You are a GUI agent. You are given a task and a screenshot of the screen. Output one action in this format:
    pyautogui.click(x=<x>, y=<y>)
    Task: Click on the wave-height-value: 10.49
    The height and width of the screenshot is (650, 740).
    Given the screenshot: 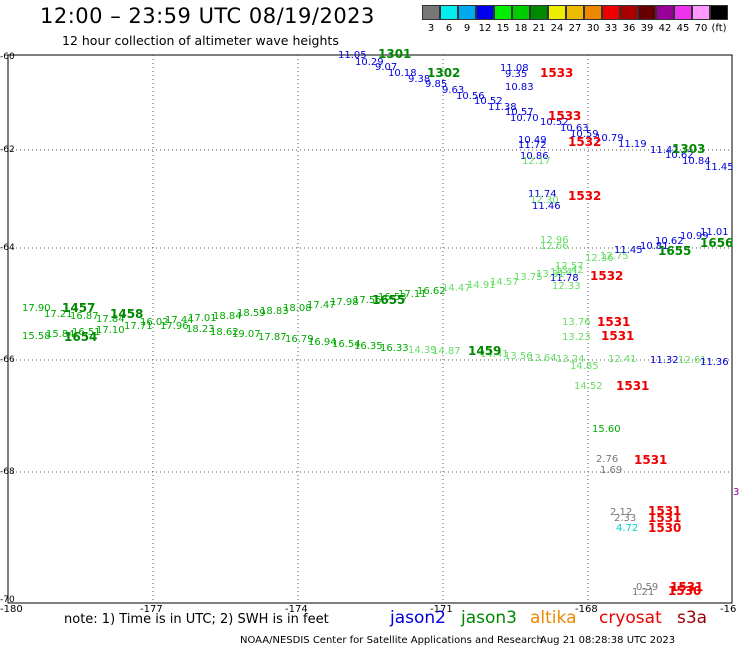 What is the action you would take?
    pyautogui.click(x=532, y=140)
    